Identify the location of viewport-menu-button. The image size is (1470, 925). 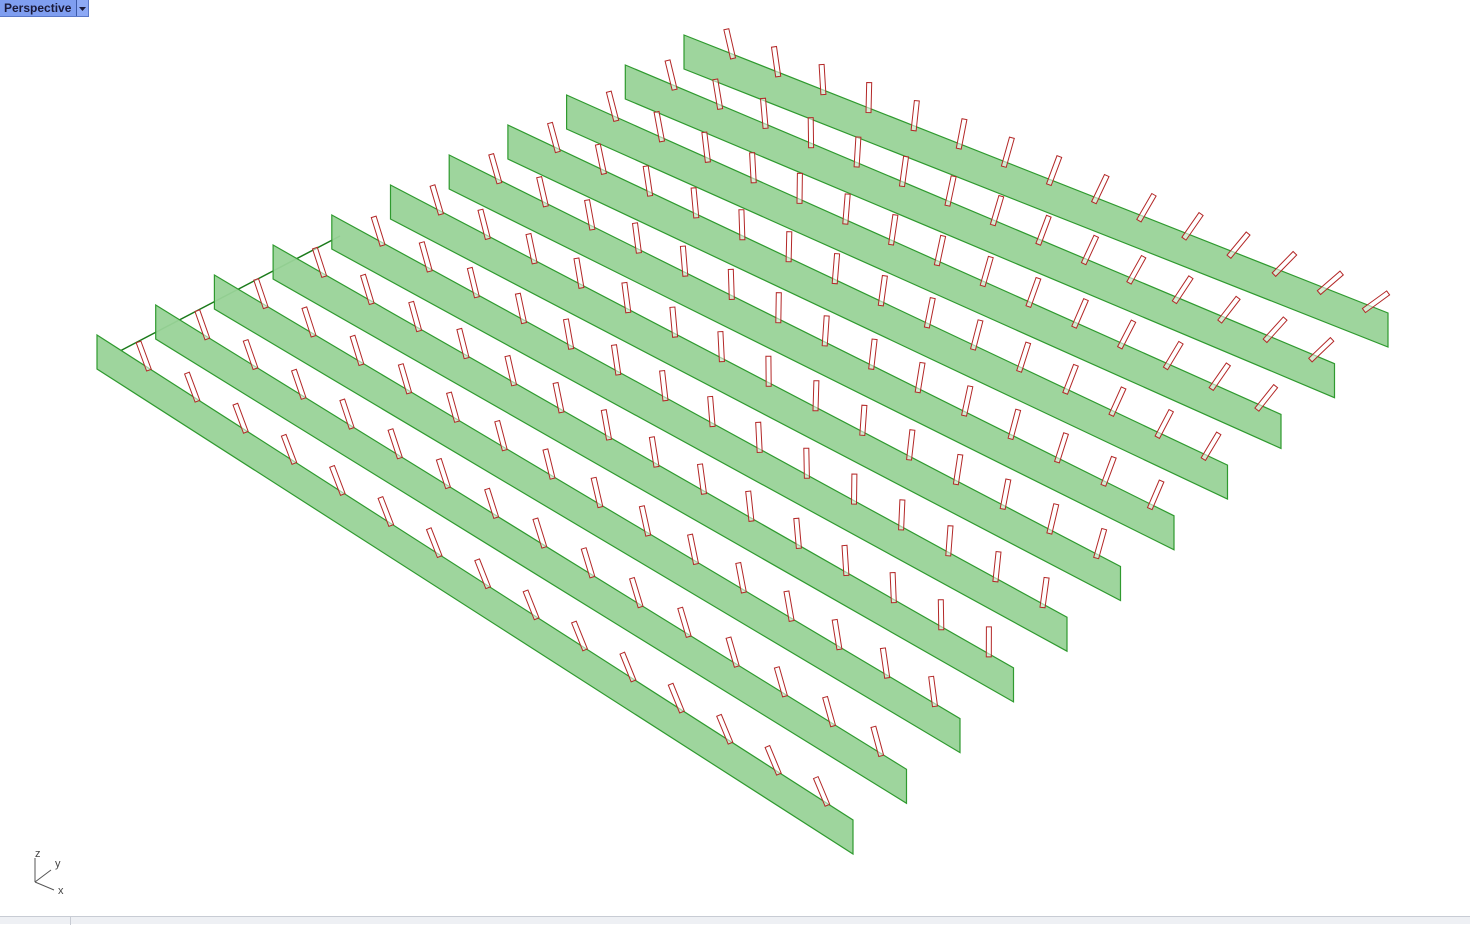
(82, 8).